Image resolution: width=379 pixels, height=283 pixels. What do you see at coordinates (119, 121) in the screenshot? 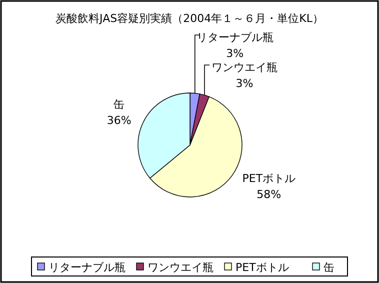
I see `data-label: 36%` at bounding box center [119, 121].